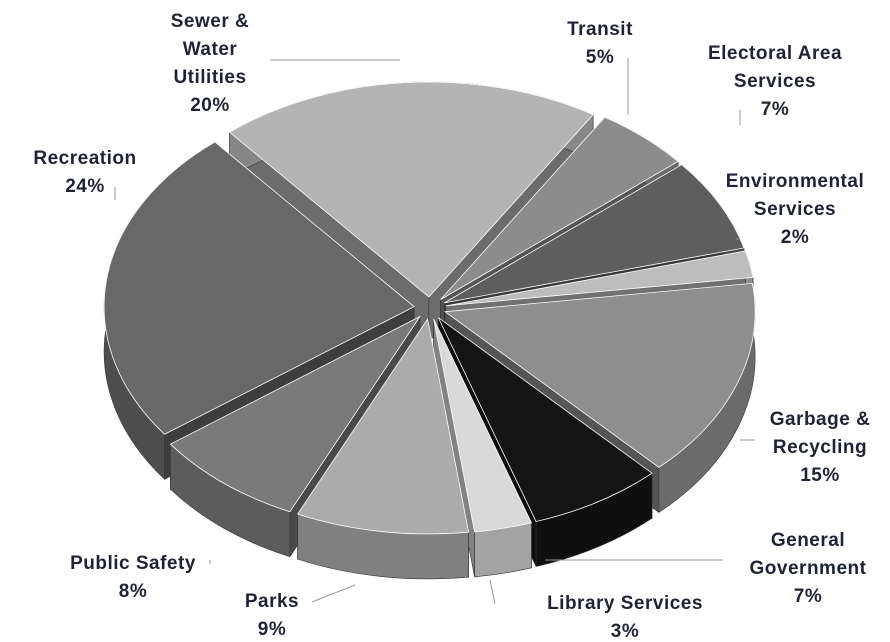  Describe the element at coordinates (808, 554) in the screenshot. I see `label-name: General Government` at that location.